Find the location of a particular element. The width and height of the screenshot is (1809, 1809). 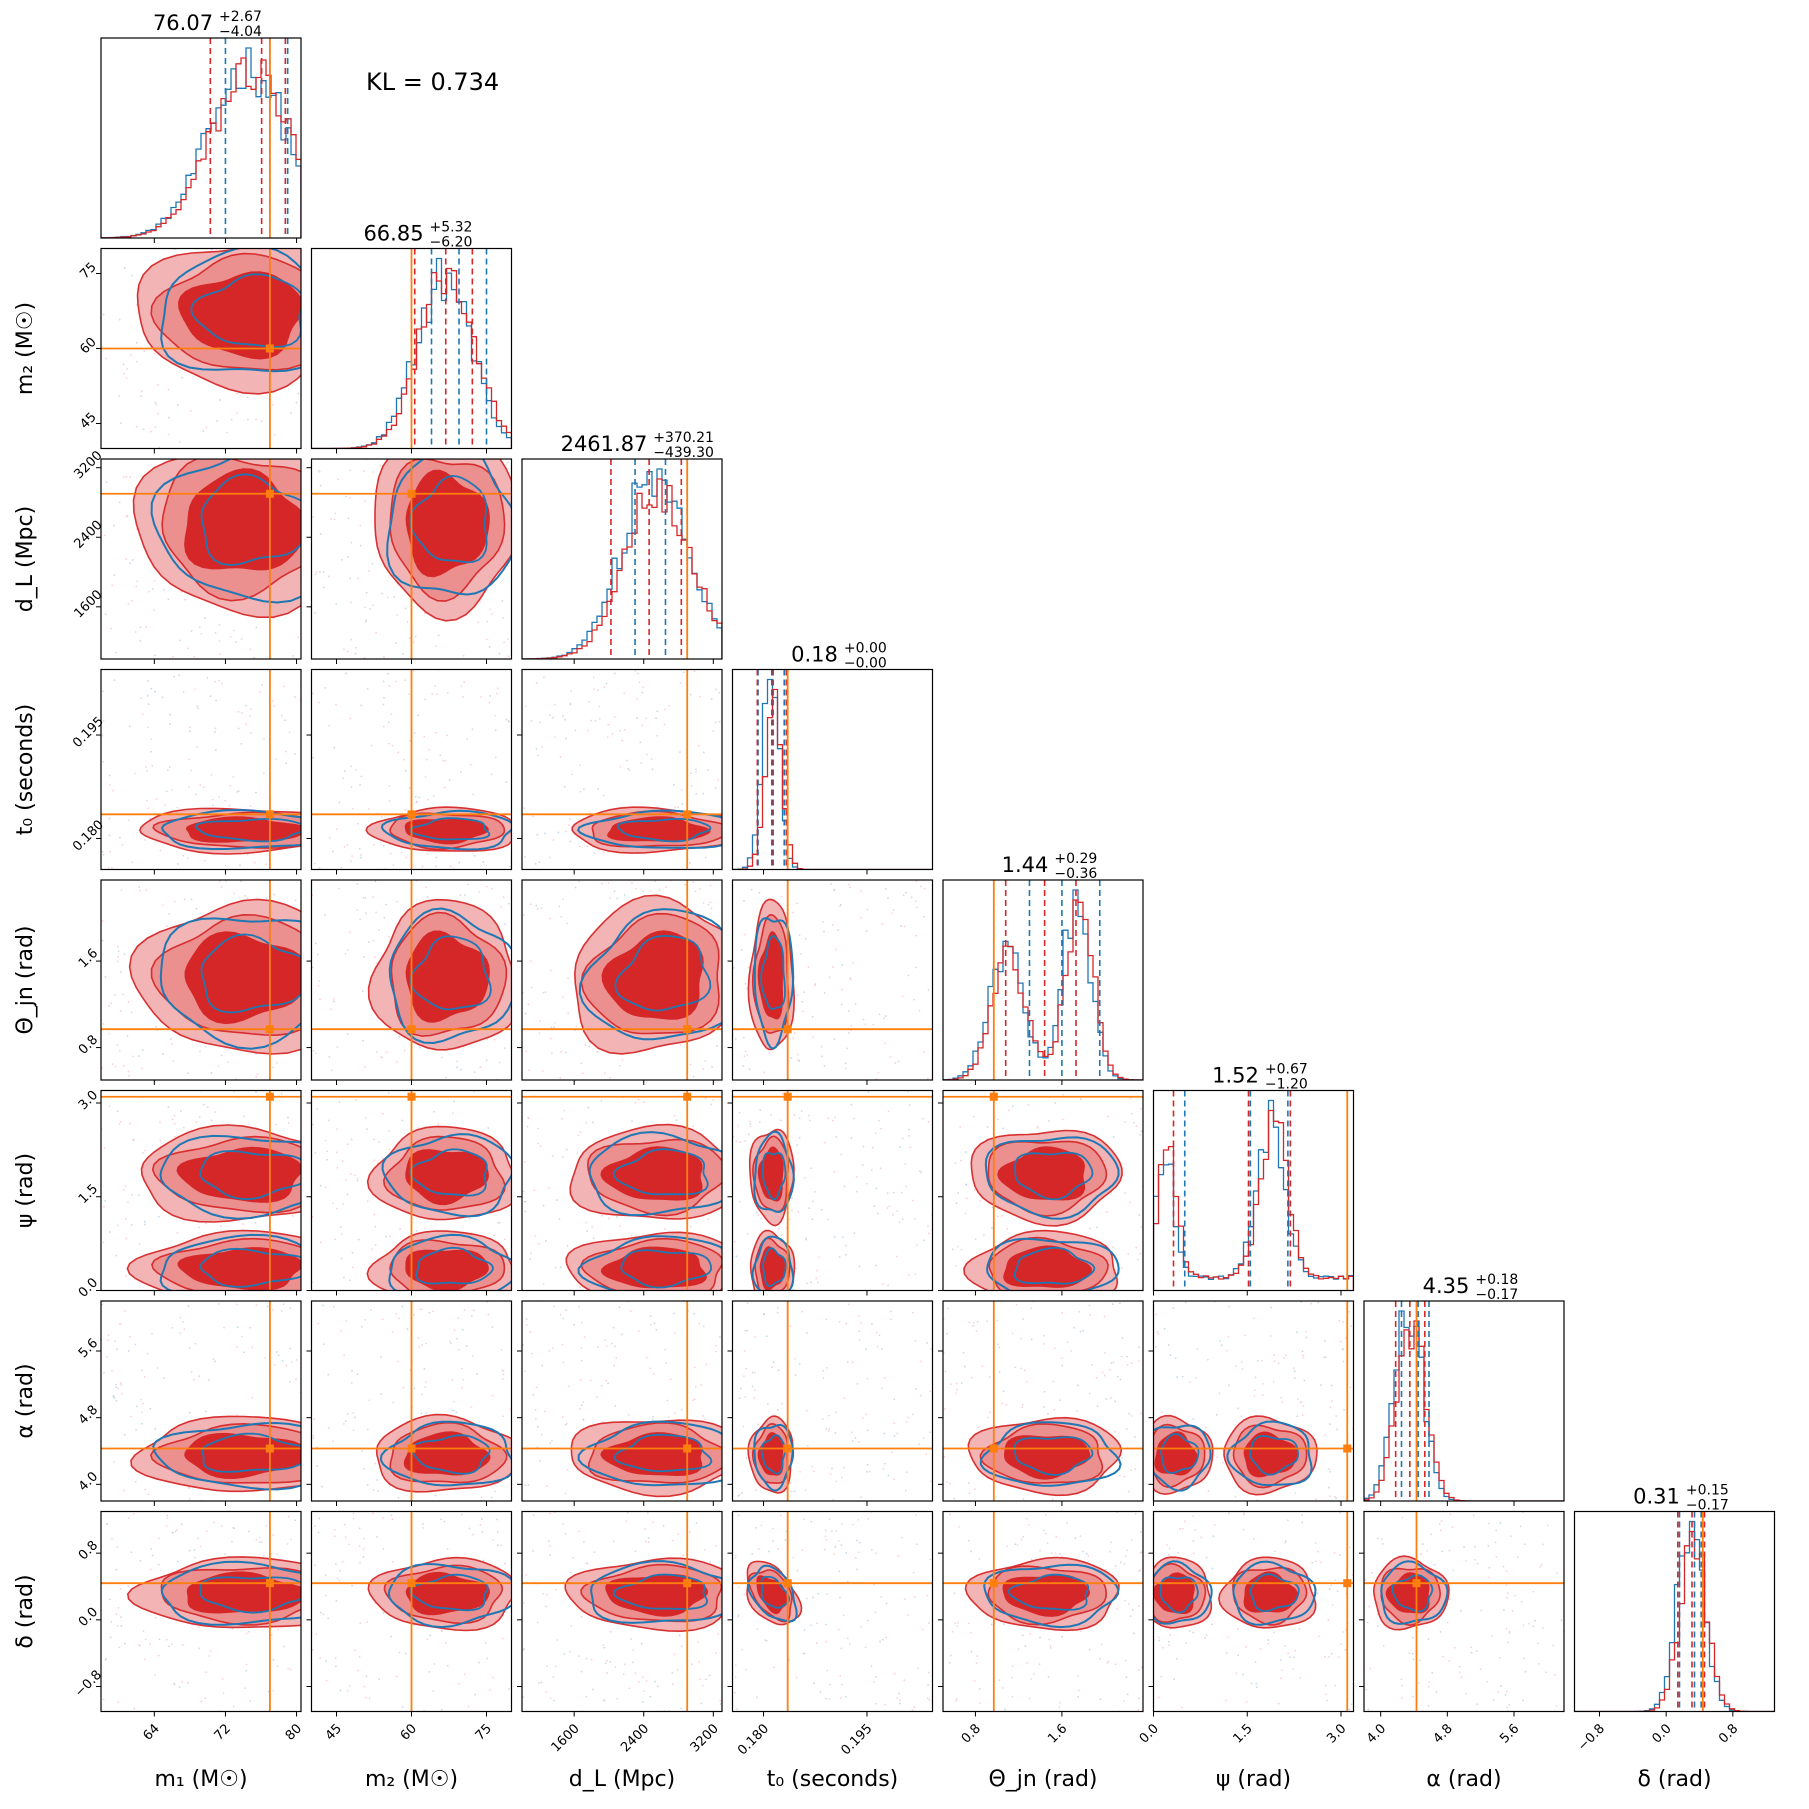

contour-blue-outer is located at coordinates (774, 1458).